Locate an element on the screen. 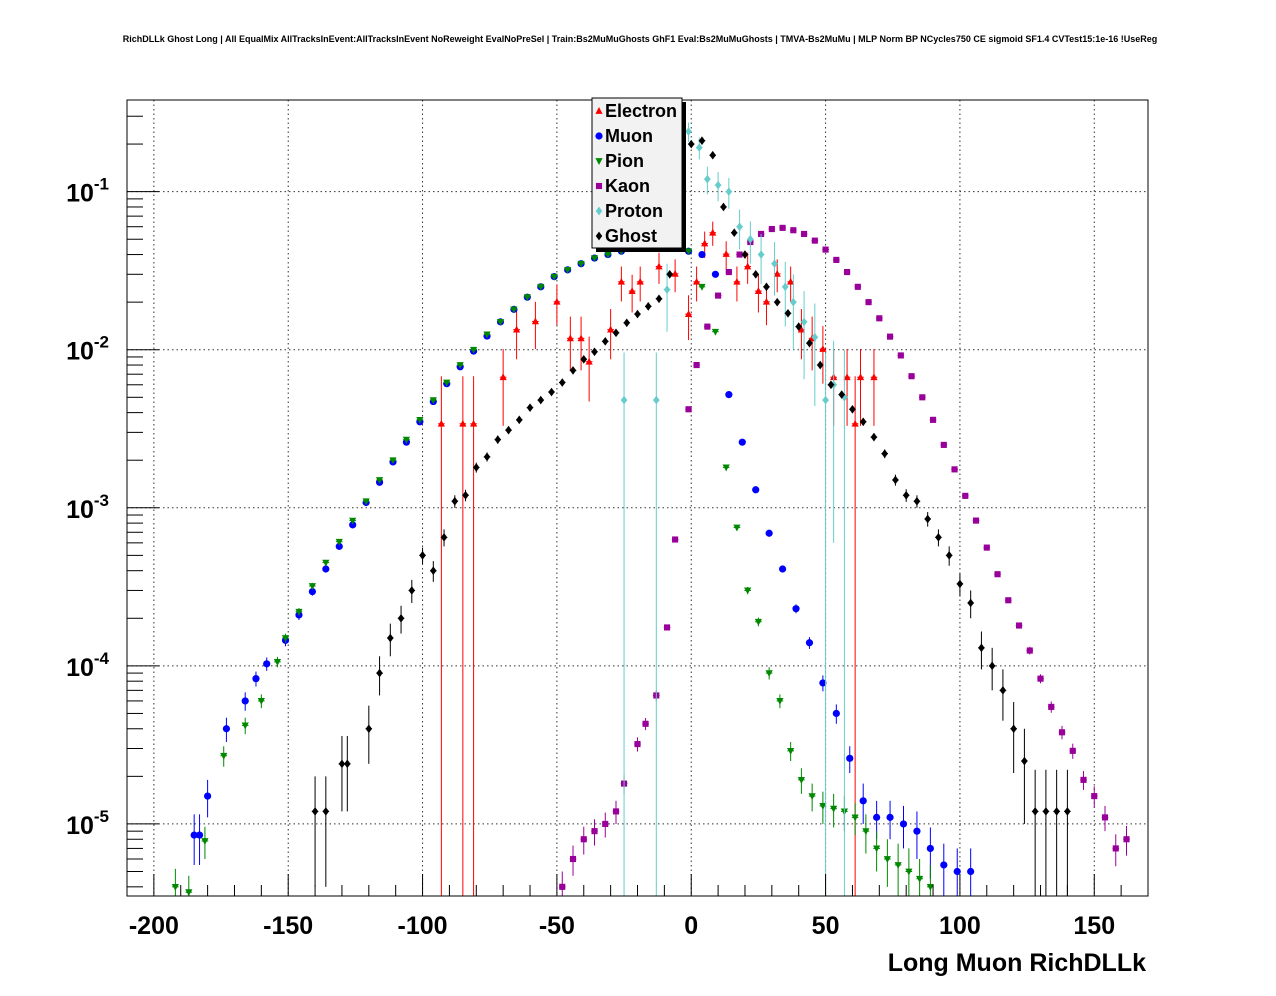 The height and width of the screenshot is (996, 1276). x-tick-label: -100 is located at coordinates (423, 926).